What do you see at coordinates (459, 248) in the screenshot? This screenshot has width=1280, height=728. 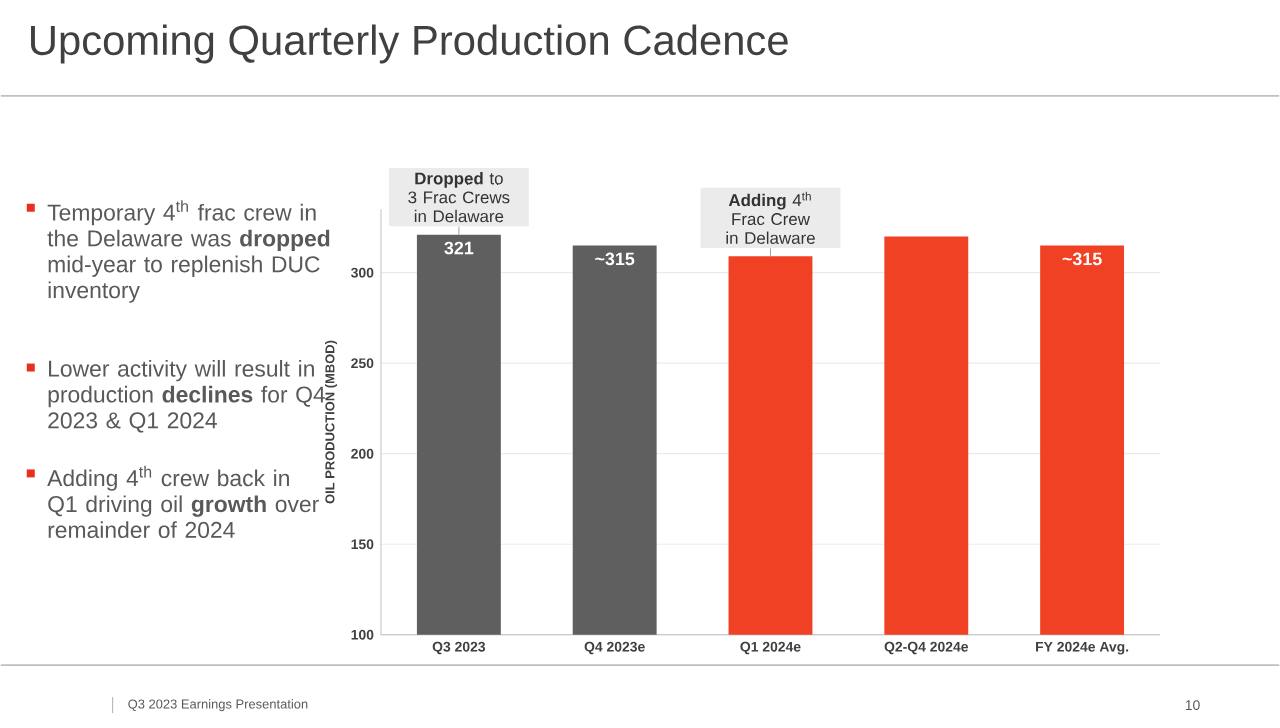 I see `data-label: 321` at bounding box center [459, 248].